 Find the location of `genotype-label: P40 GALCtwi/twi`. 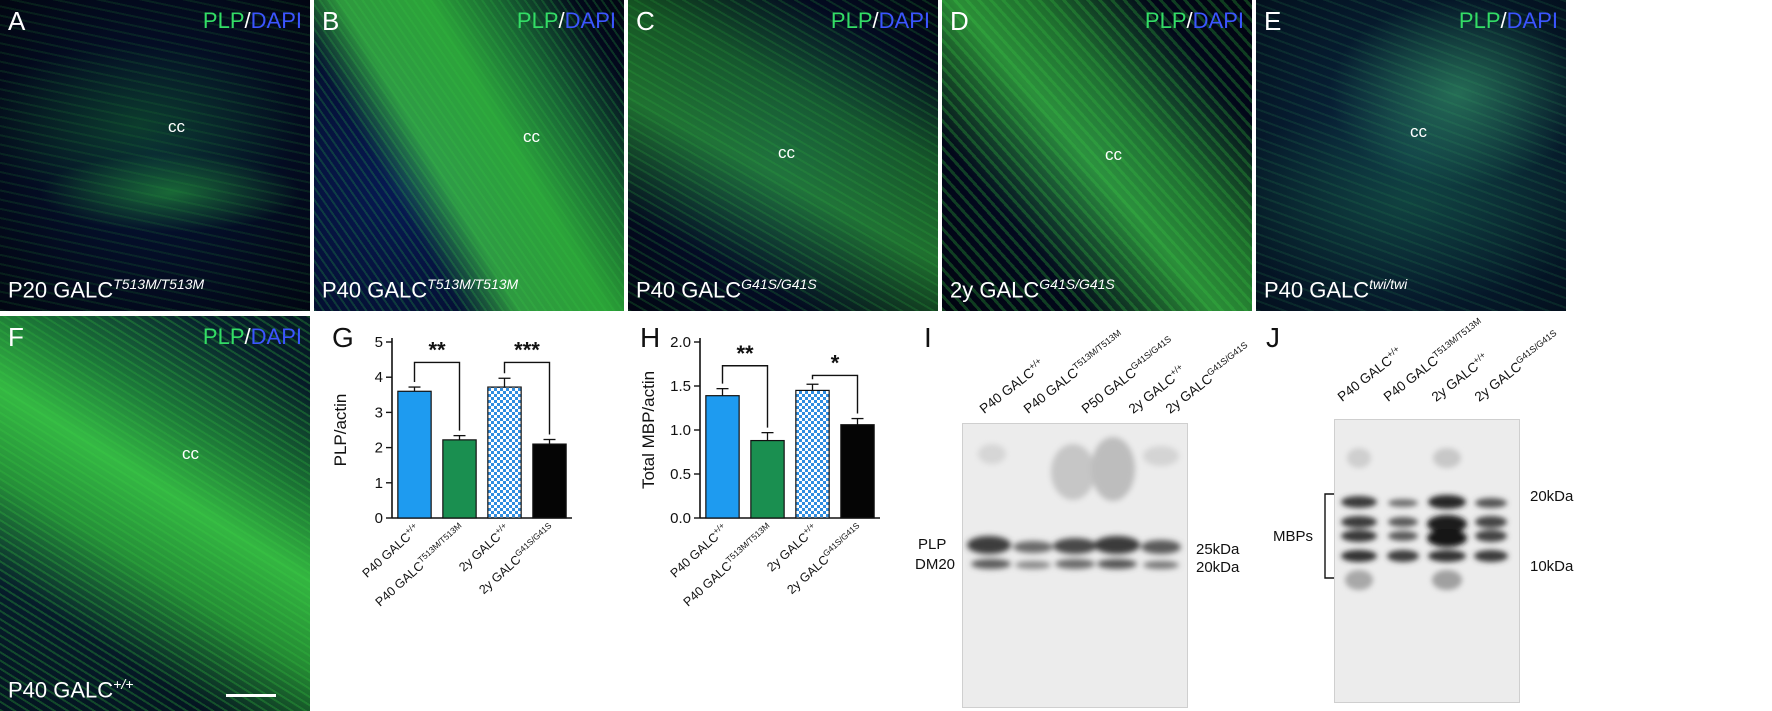

genotype-label: P40 GALCtwi/twi is located at coordinates (1336, 288).